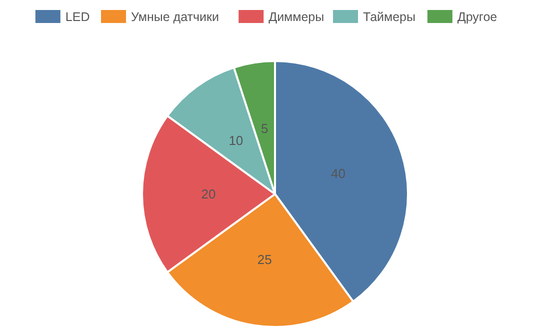 The height and width of the screenshot is (330, 550). I want to click on legend-label: Таймеры, so click(389, 17).